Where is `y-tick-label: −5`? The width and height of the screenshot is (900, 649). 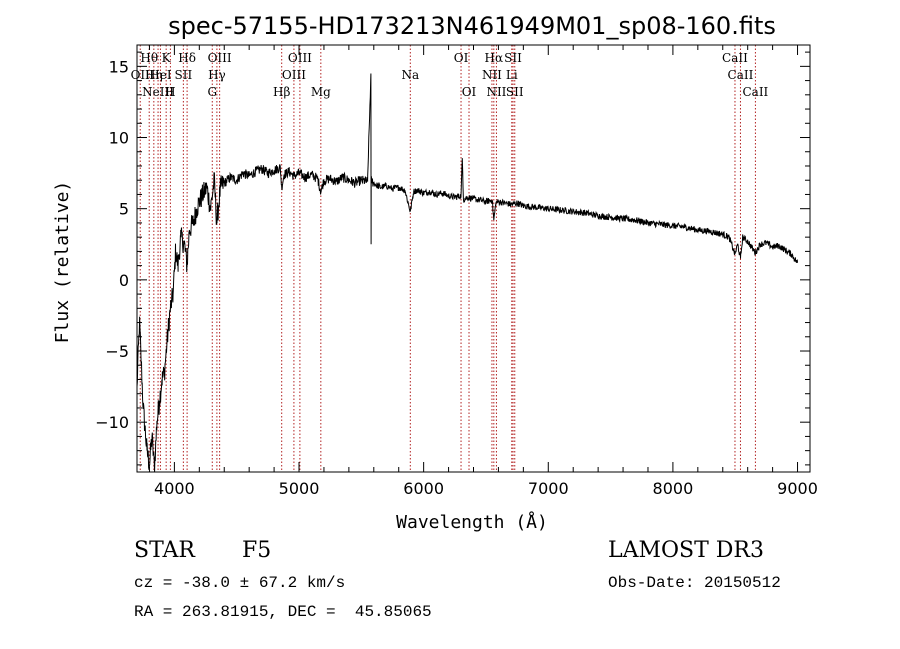 y-tick-label: −5 is located at coordinates (117, 351).